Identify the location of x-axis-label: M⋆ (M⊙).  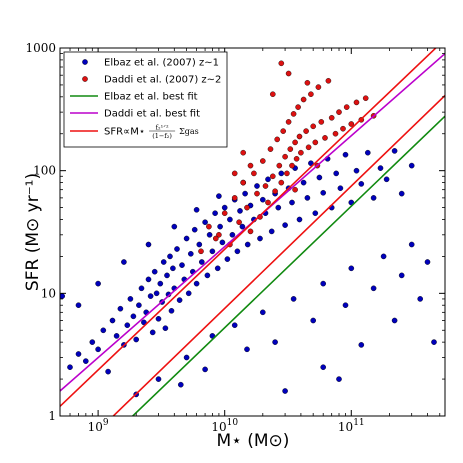
(253, 441).